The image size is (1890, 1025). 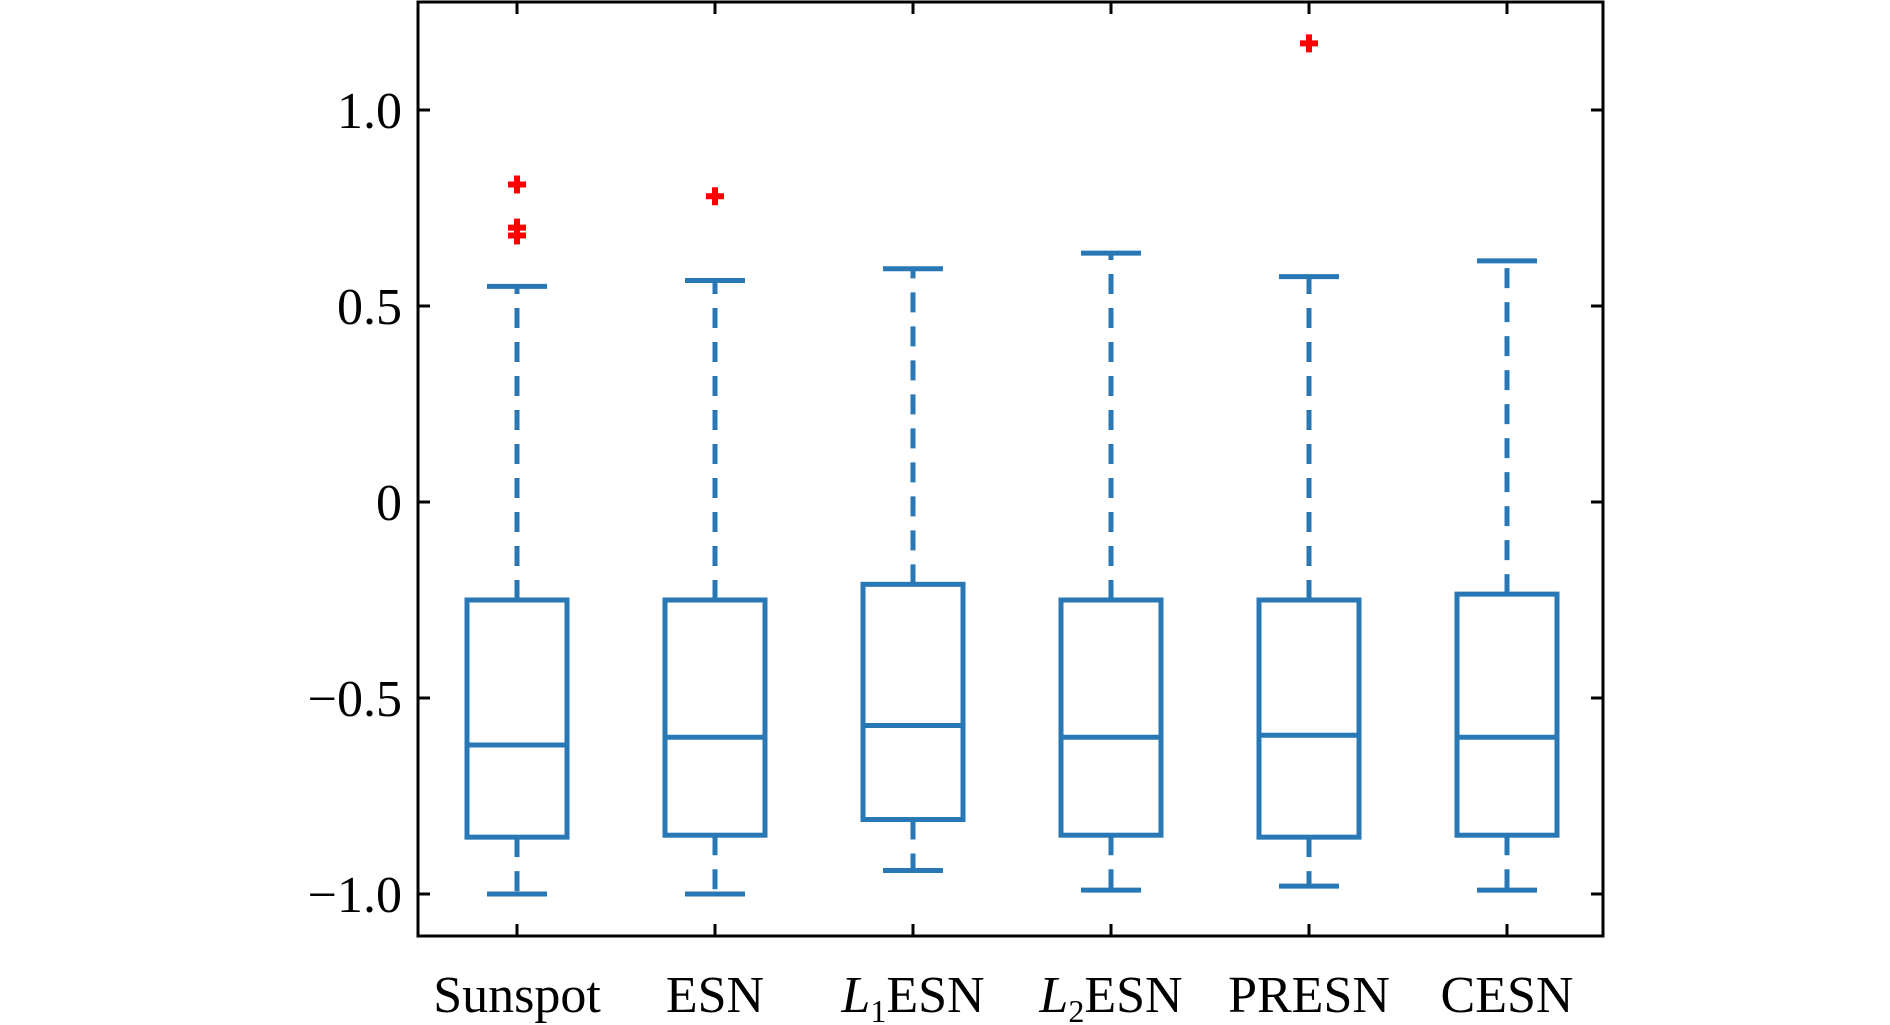 What do you see at coordinates (1309, 995) in the screenshot?
I see `x-tick-label-presn: PRESN` at bounding box center [1309, 995].